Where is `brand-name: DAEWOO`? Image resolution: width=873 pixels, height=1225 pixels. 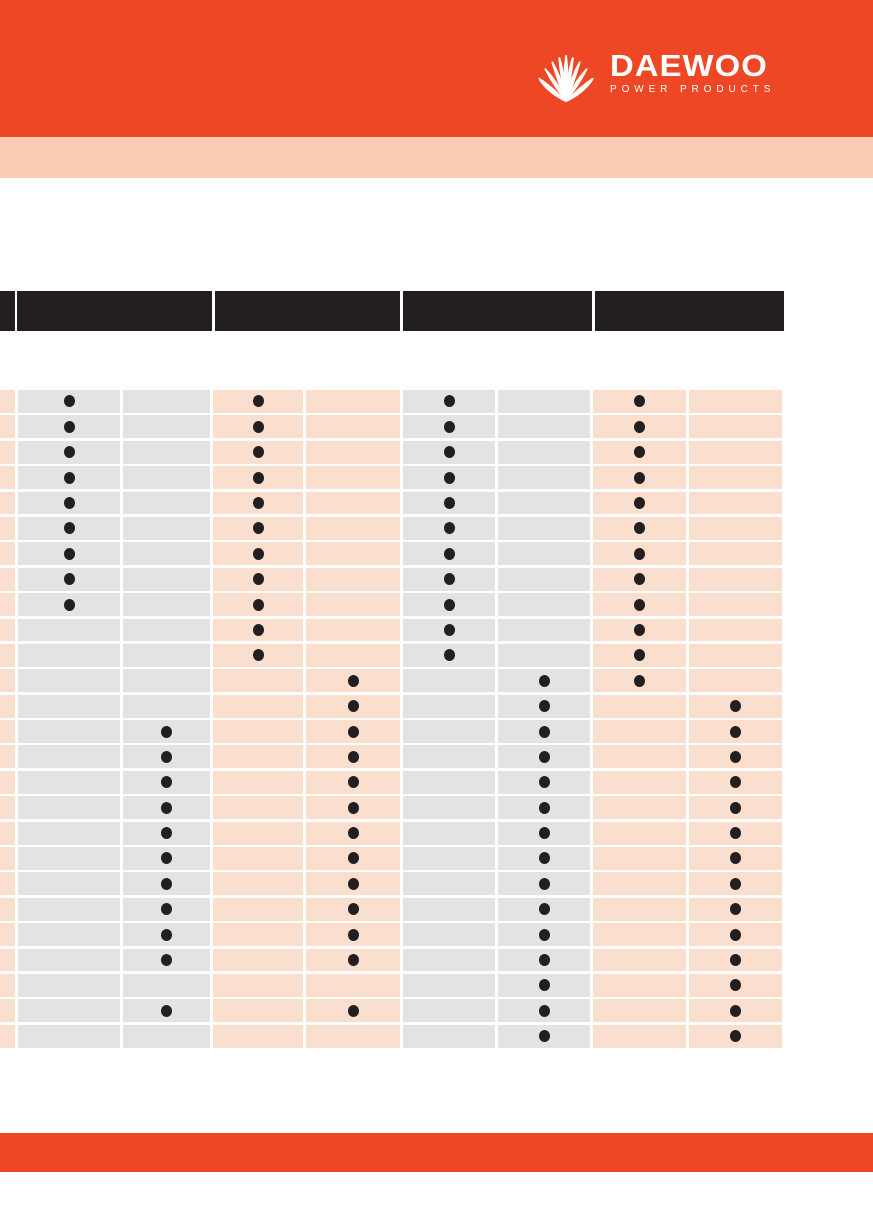 brand-name: DAEWOO is located at coordinates (689, 65).